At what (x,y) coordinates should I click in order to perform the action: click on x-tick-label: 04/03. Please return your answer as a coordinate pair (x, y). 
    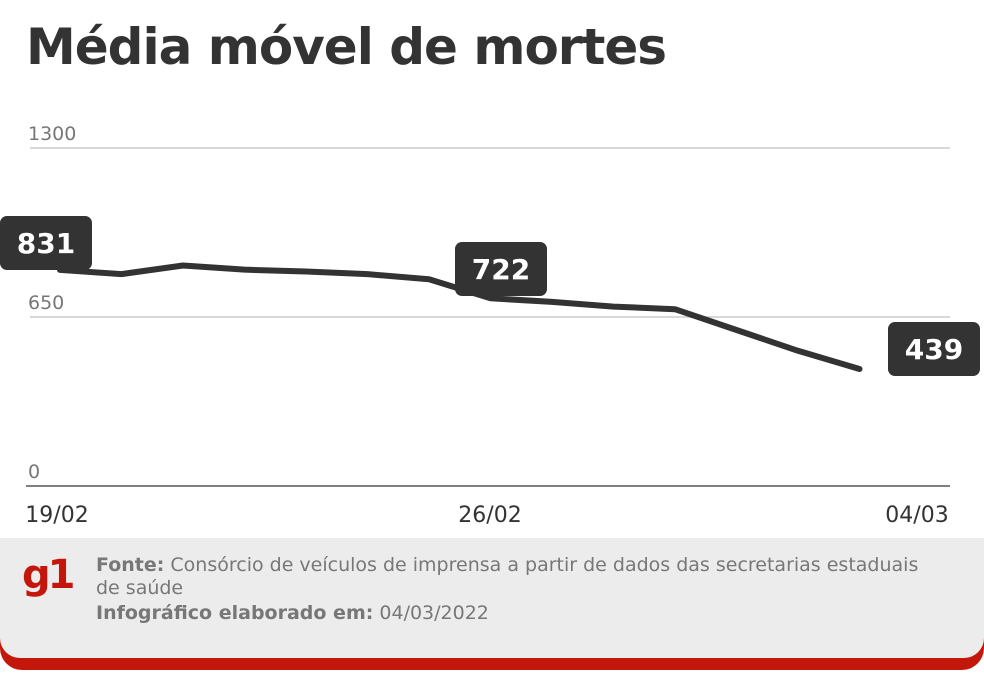
    Looking at the image, I should click on (916, 515).